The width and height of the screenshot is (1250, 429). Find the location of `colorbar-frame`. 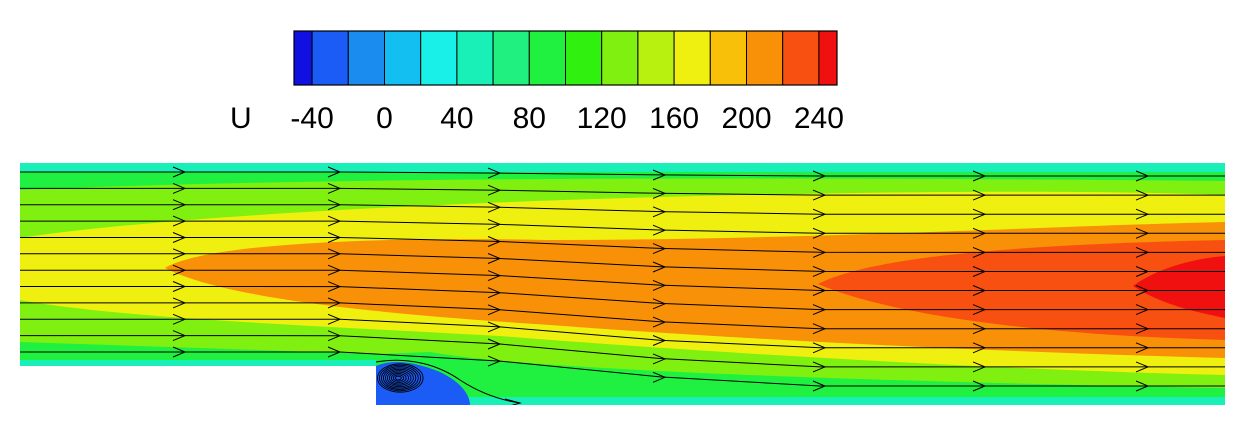

colorbar-frame is located at coordinates (565, 58).